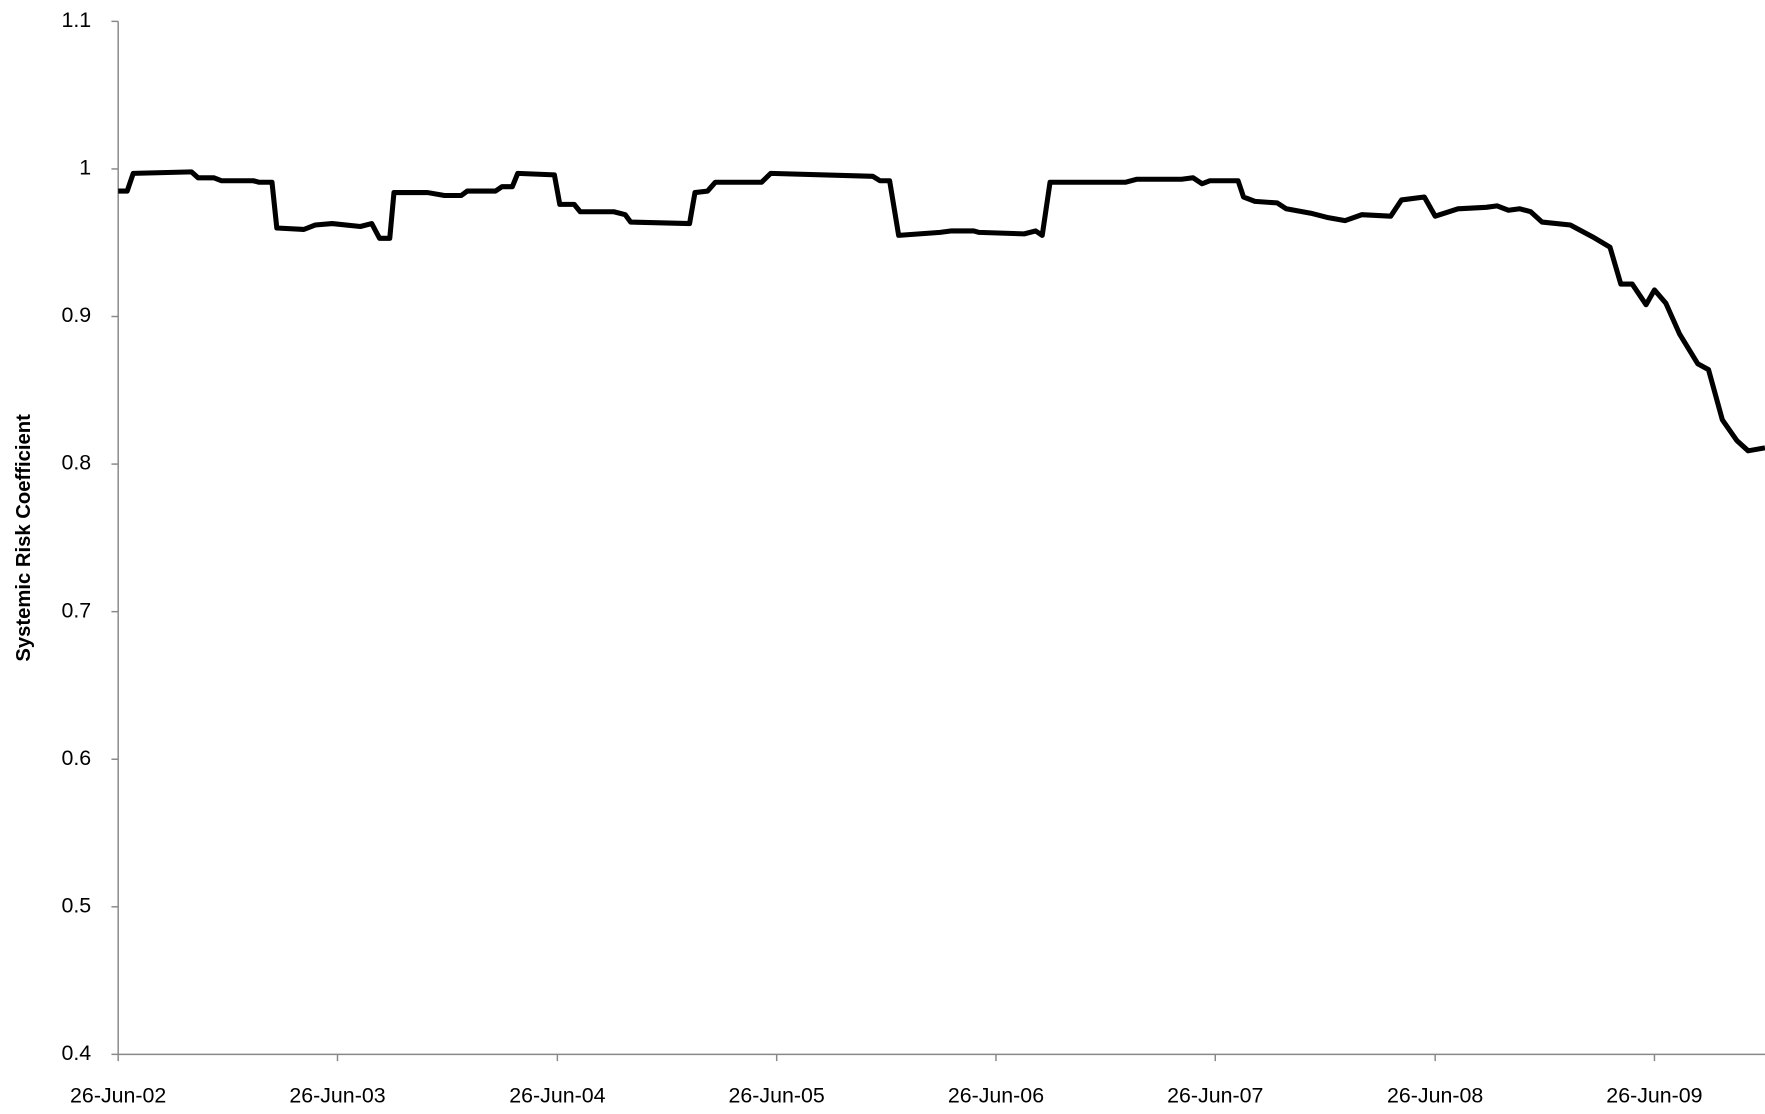 This screenshot has width=1765, height=1114. Describe the element at coordinates (1654, 1096) in the screenshot. I see `x-tick-label: 26-Jun-09` at that location.